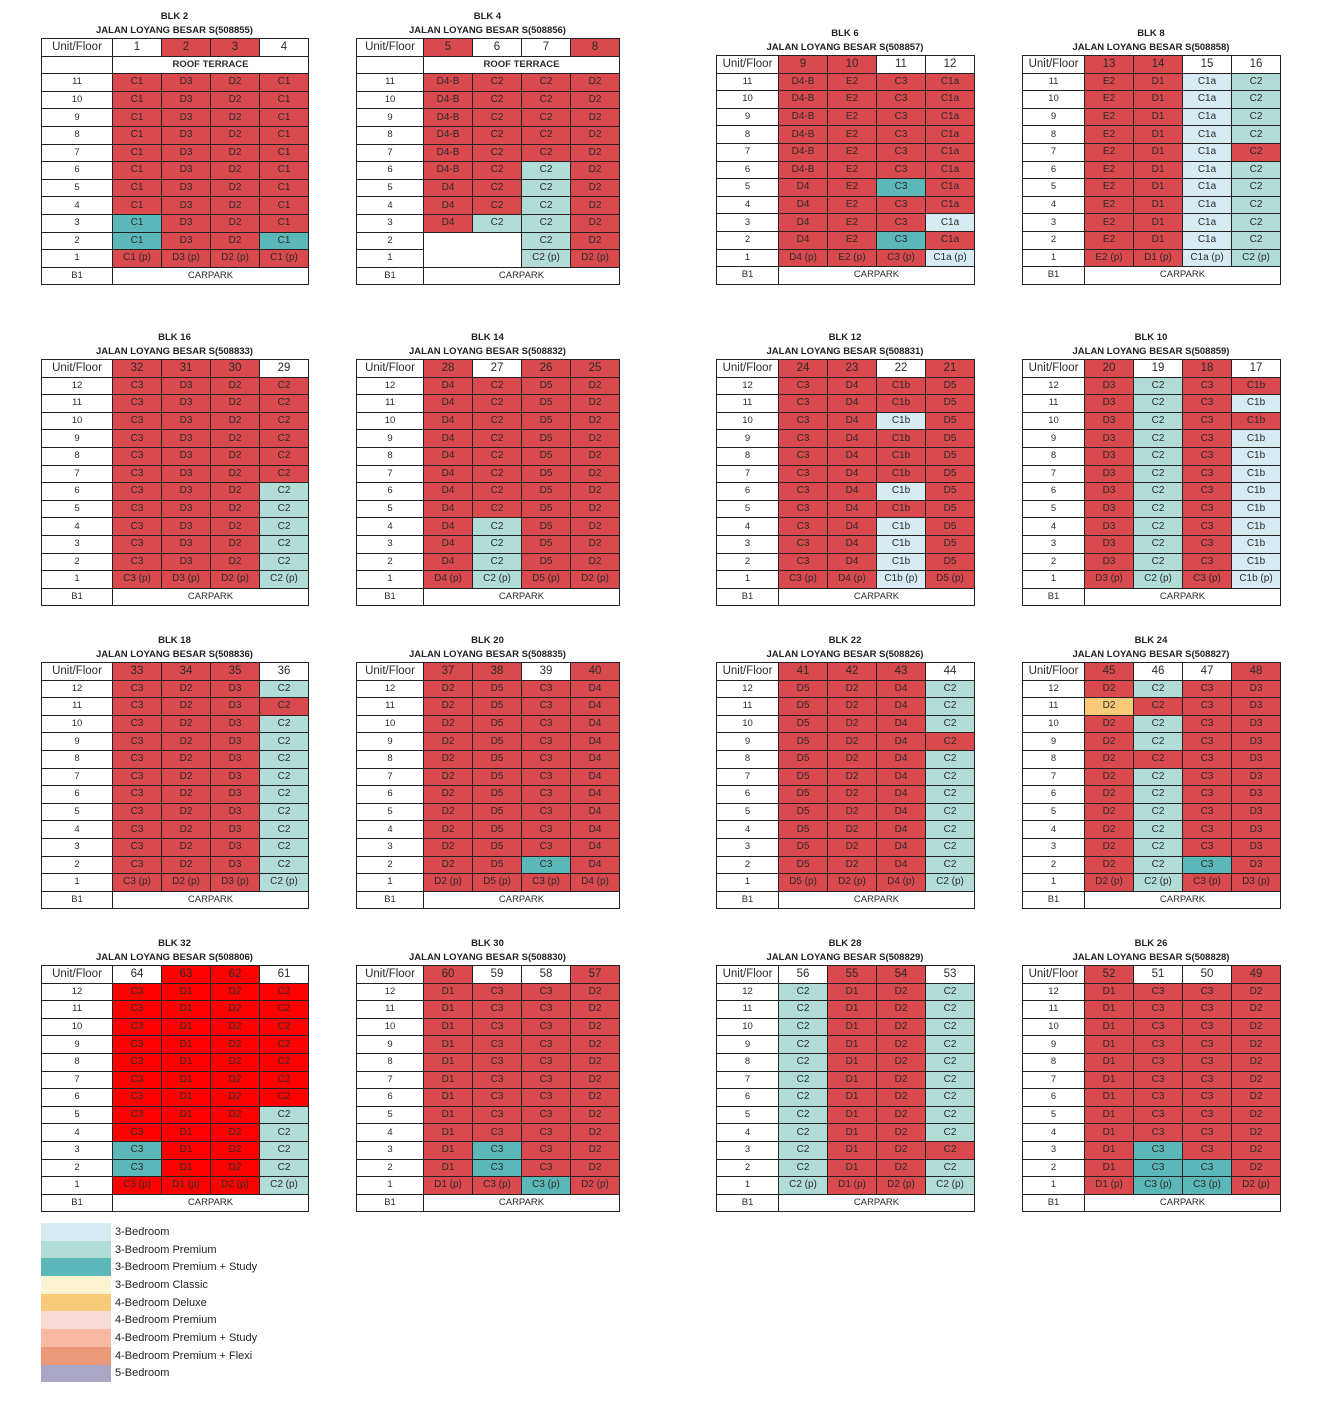 The height and width of the screenshot is (1414, 1318). What do you see at coordinates (901, 474) in the screenshot?
I see `unit-cell: C1b` at bounding box center [901, 474].